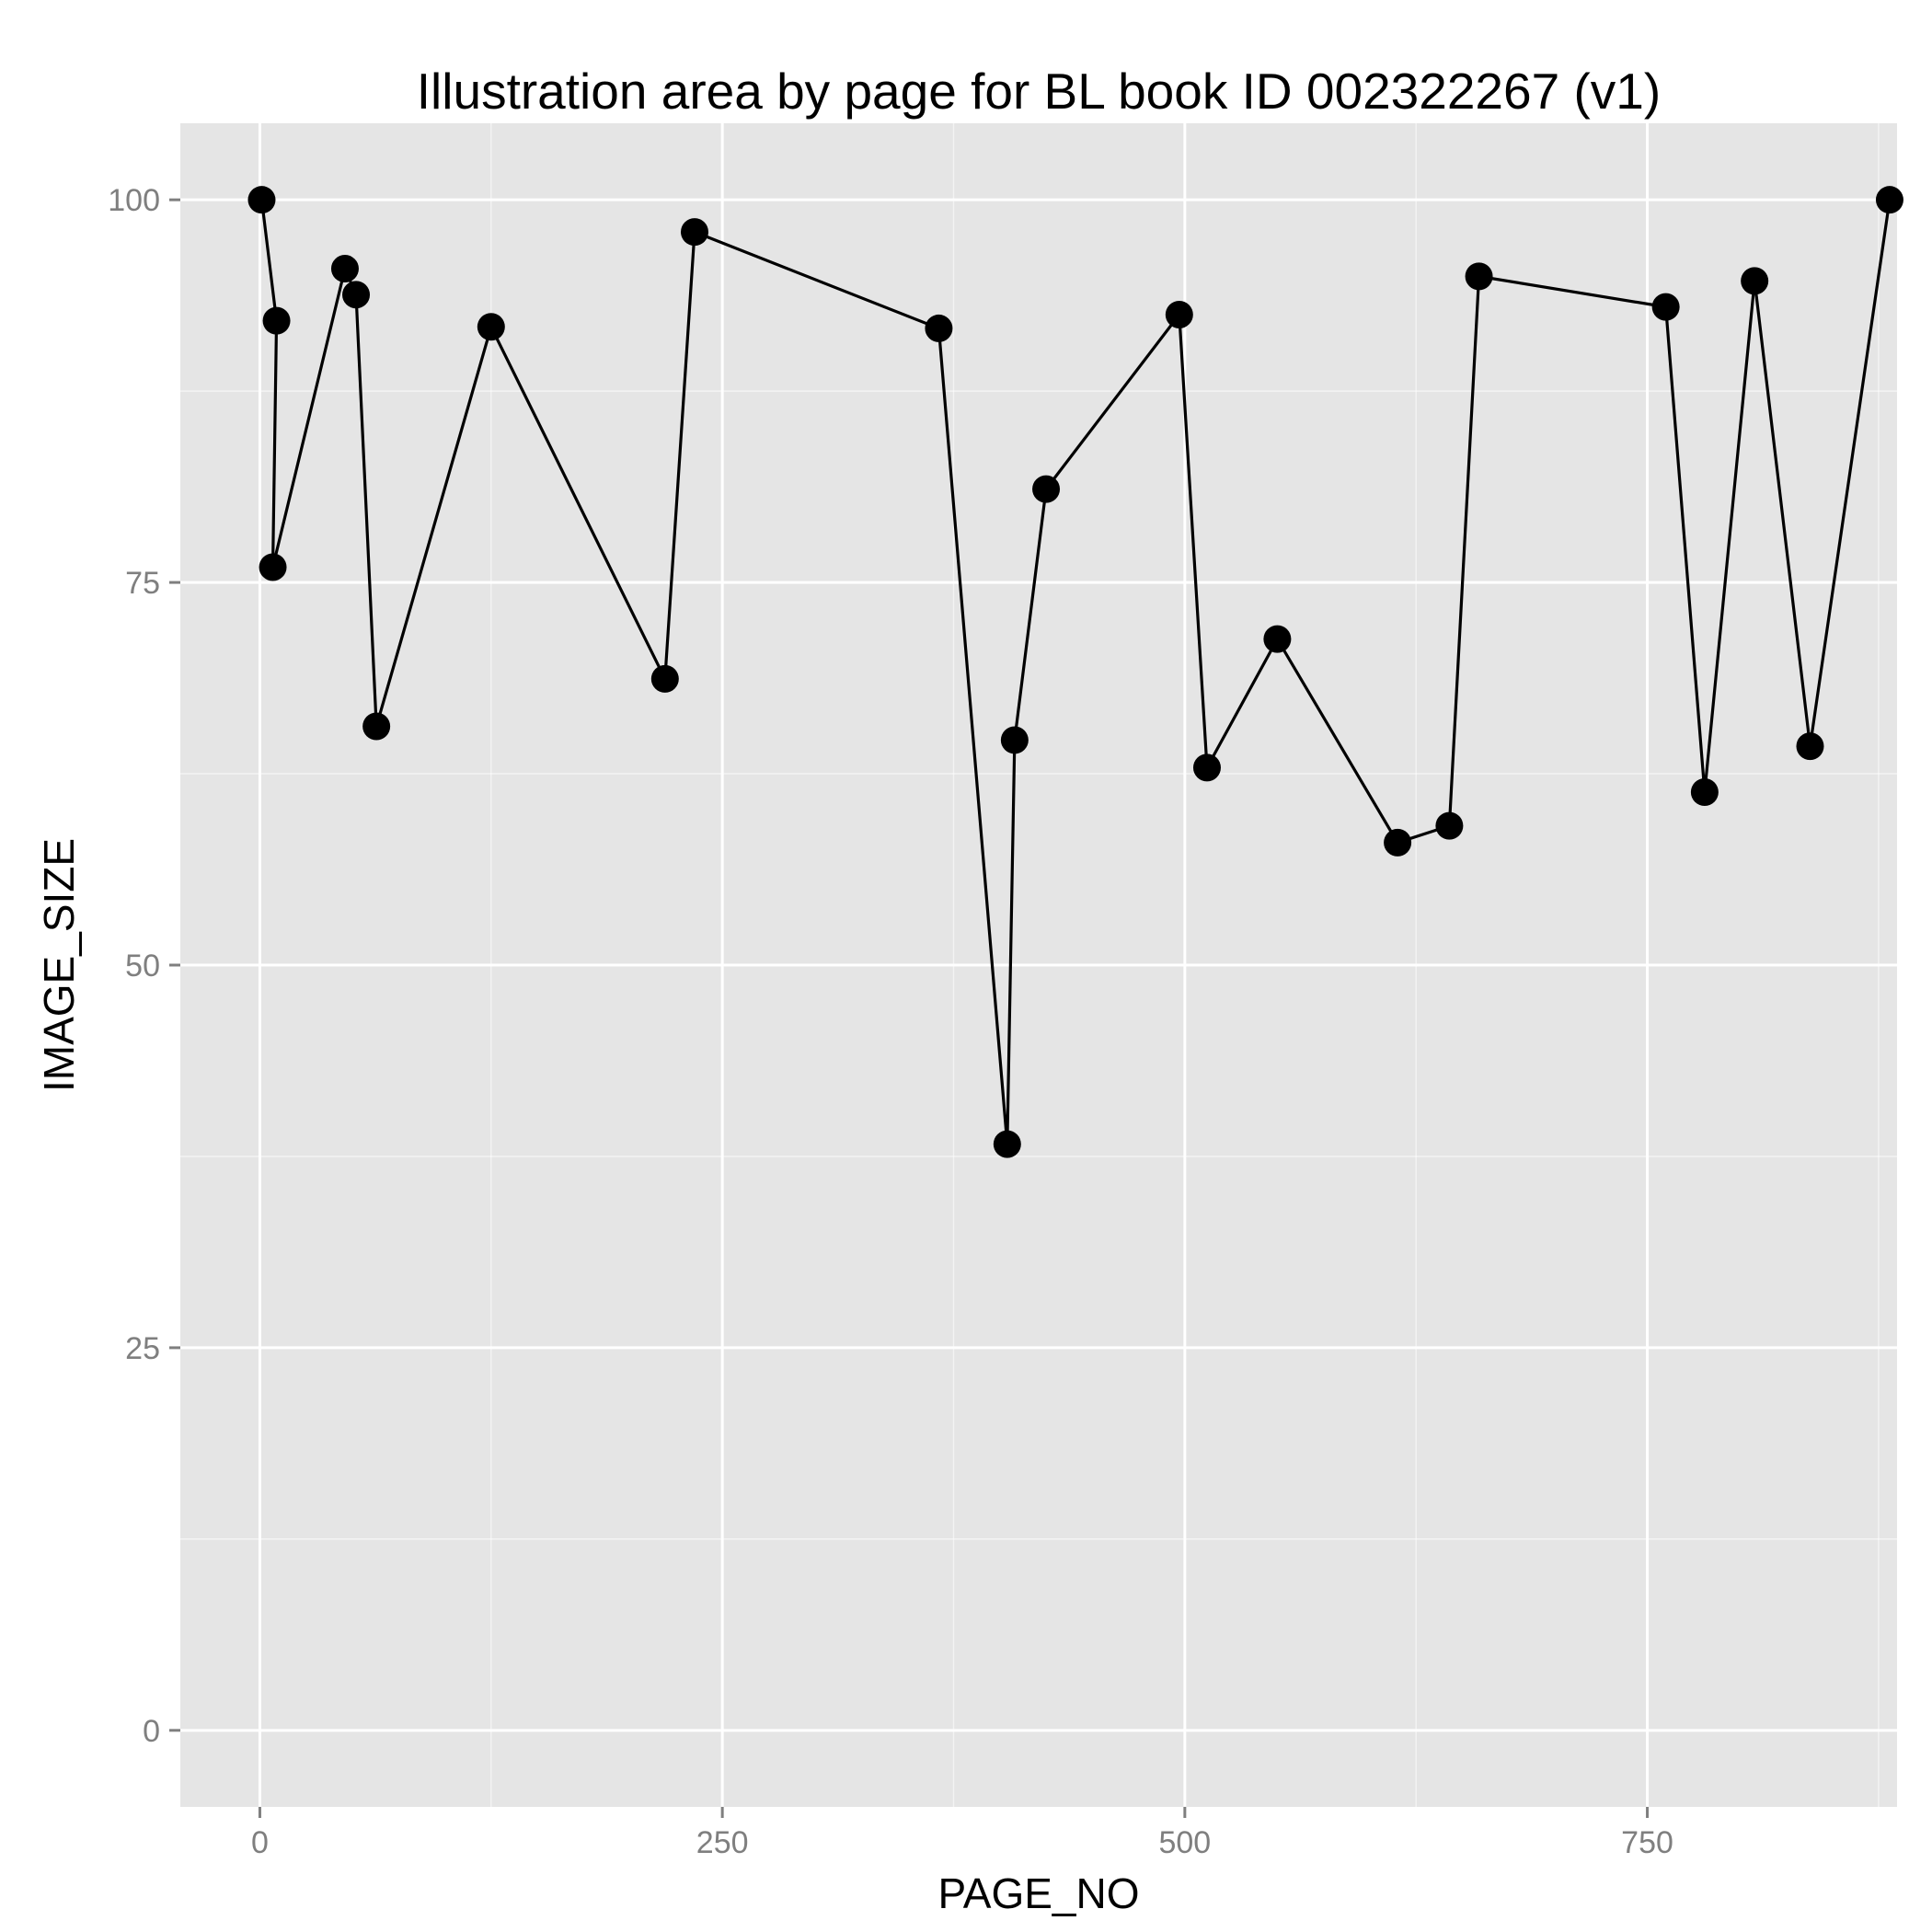 Image resolution: width=1932 pixels, height=1932 pixels. Describe the element at coordinates (142, 583) in the screenshot. I see `y-tick-label: 75` at that location.